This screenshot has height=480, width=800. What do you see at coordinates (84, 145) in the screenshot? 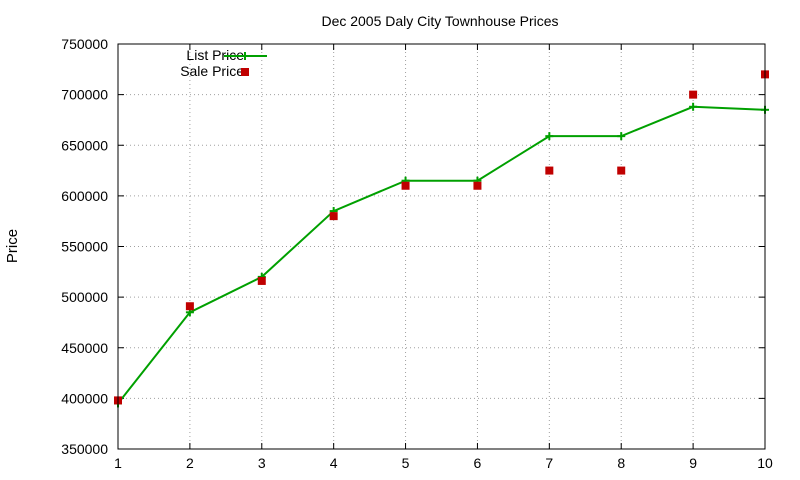
I see `y-tick-label: 650000` at bounding box center [84, 145].